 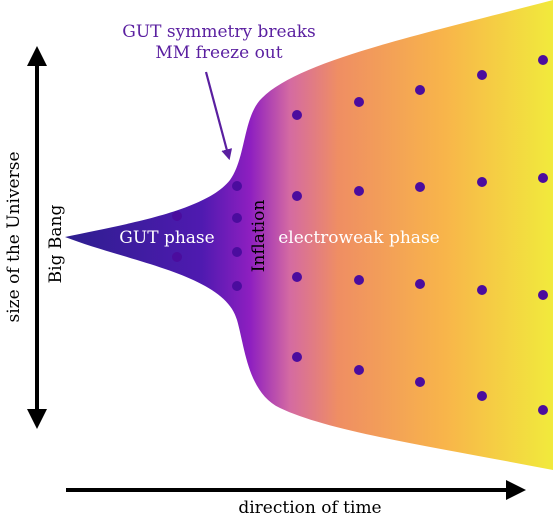 I want to click on electroweak-phase-label: electroweak phase, so click(x=358, y=238).